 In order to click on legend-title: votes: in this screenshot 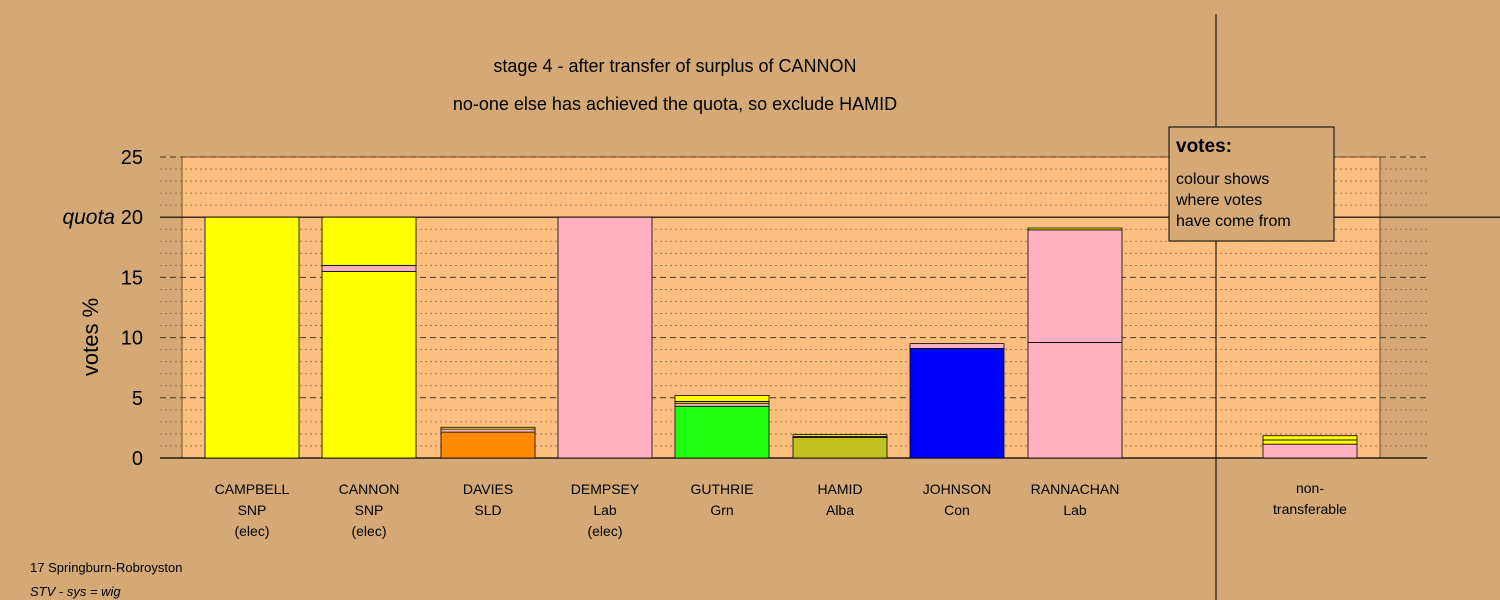, I will do `click(1204, 146)`.